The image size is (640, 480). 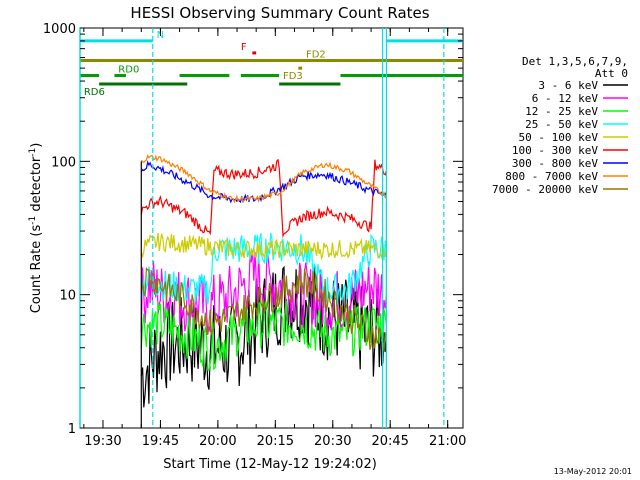 I want to click on series-line-100-300-kev, so click(x=263, y=198).